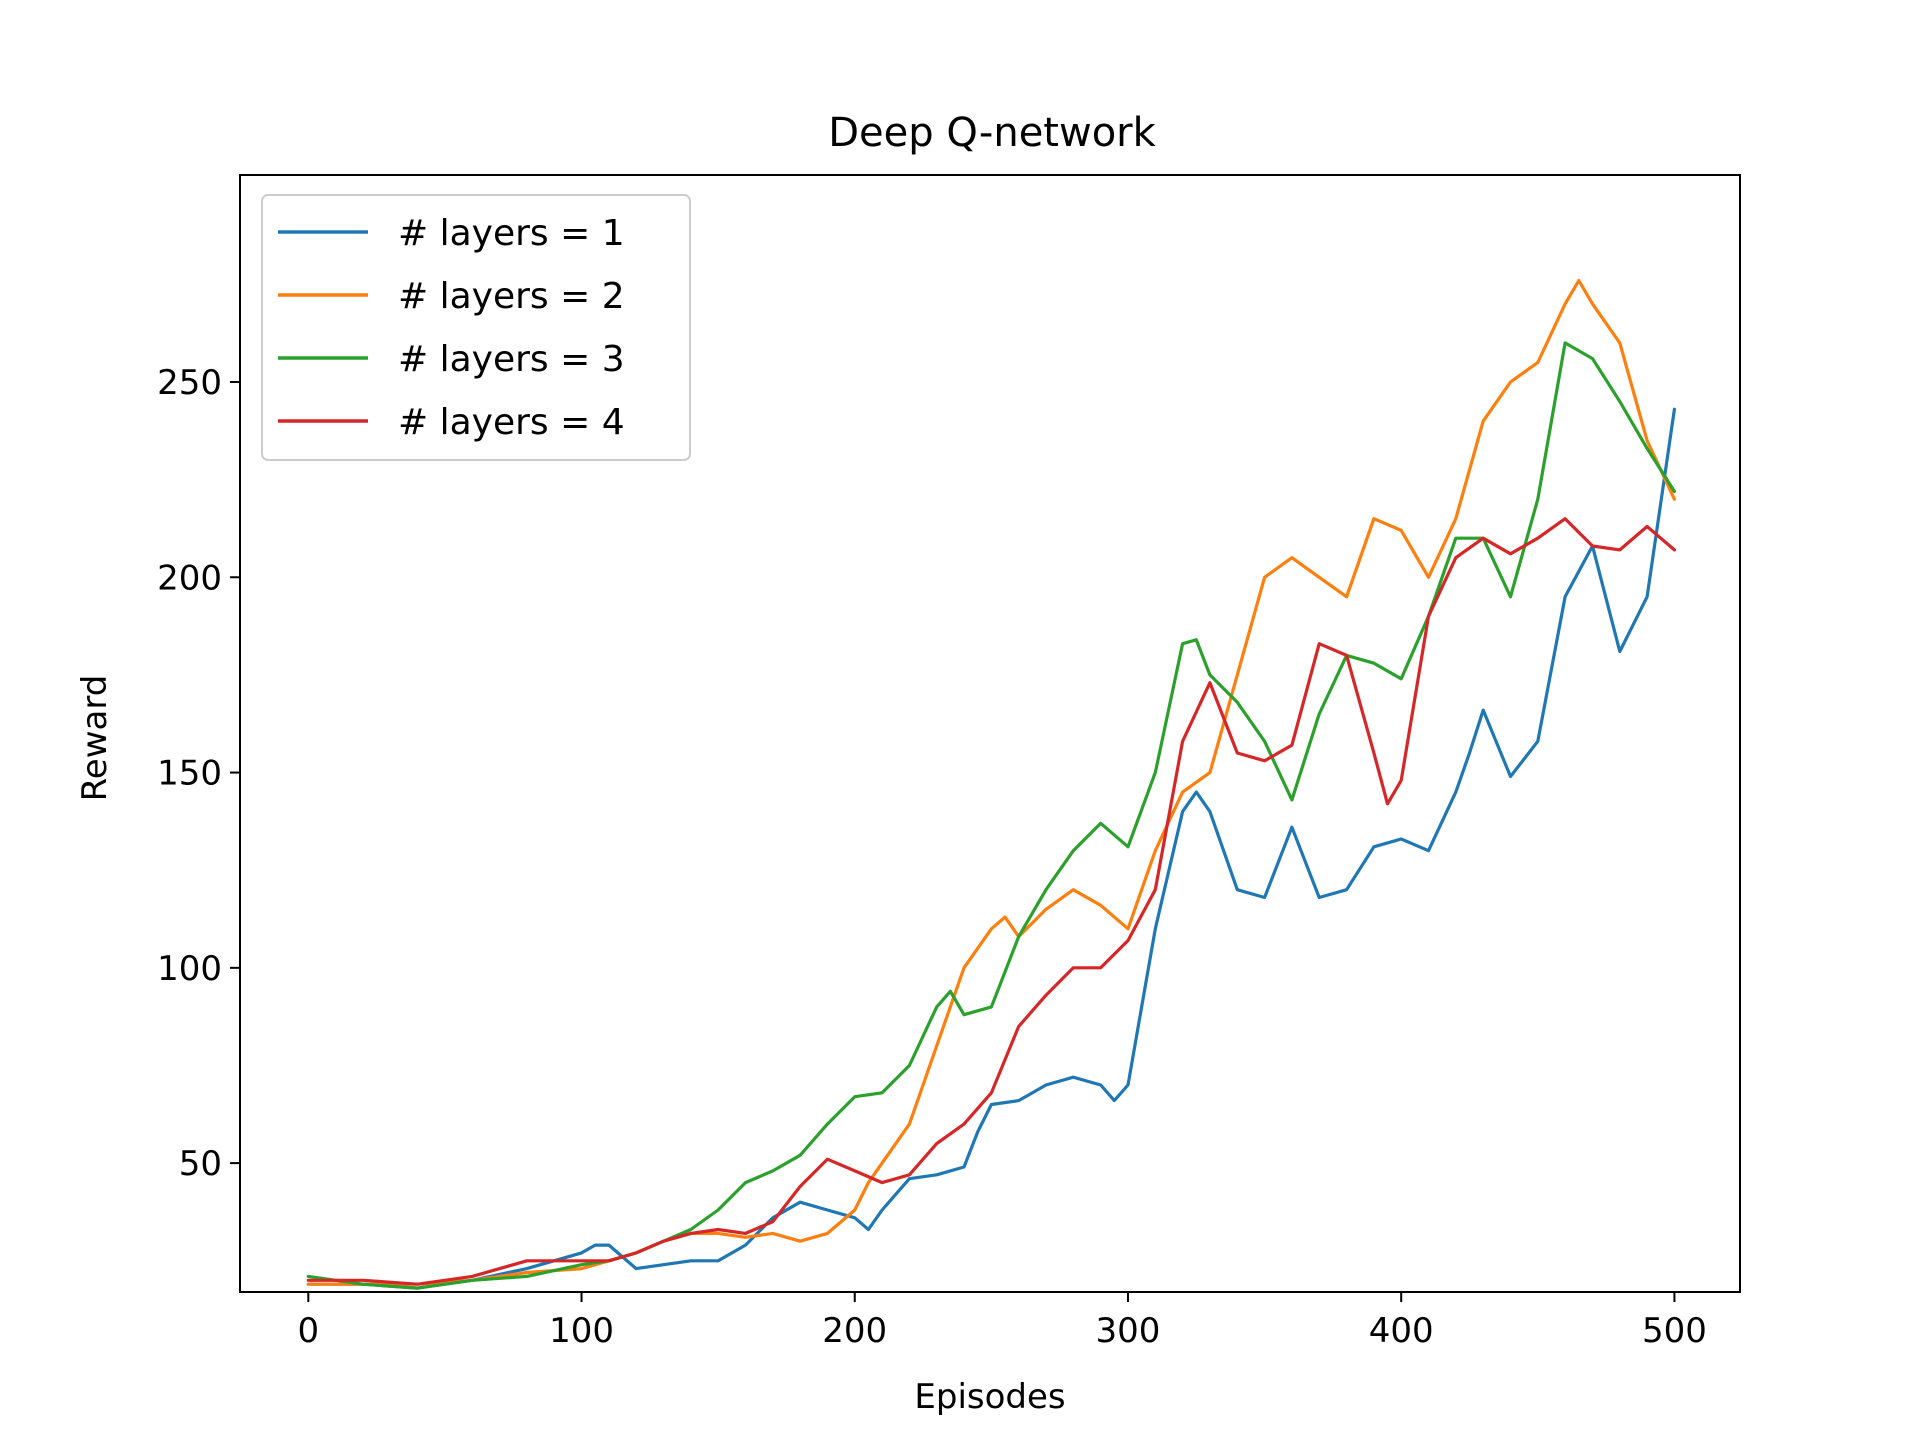 The image size is (1920, 1440). I want to click on y-axis: 50 100 150 200 250, so click(198, 773).